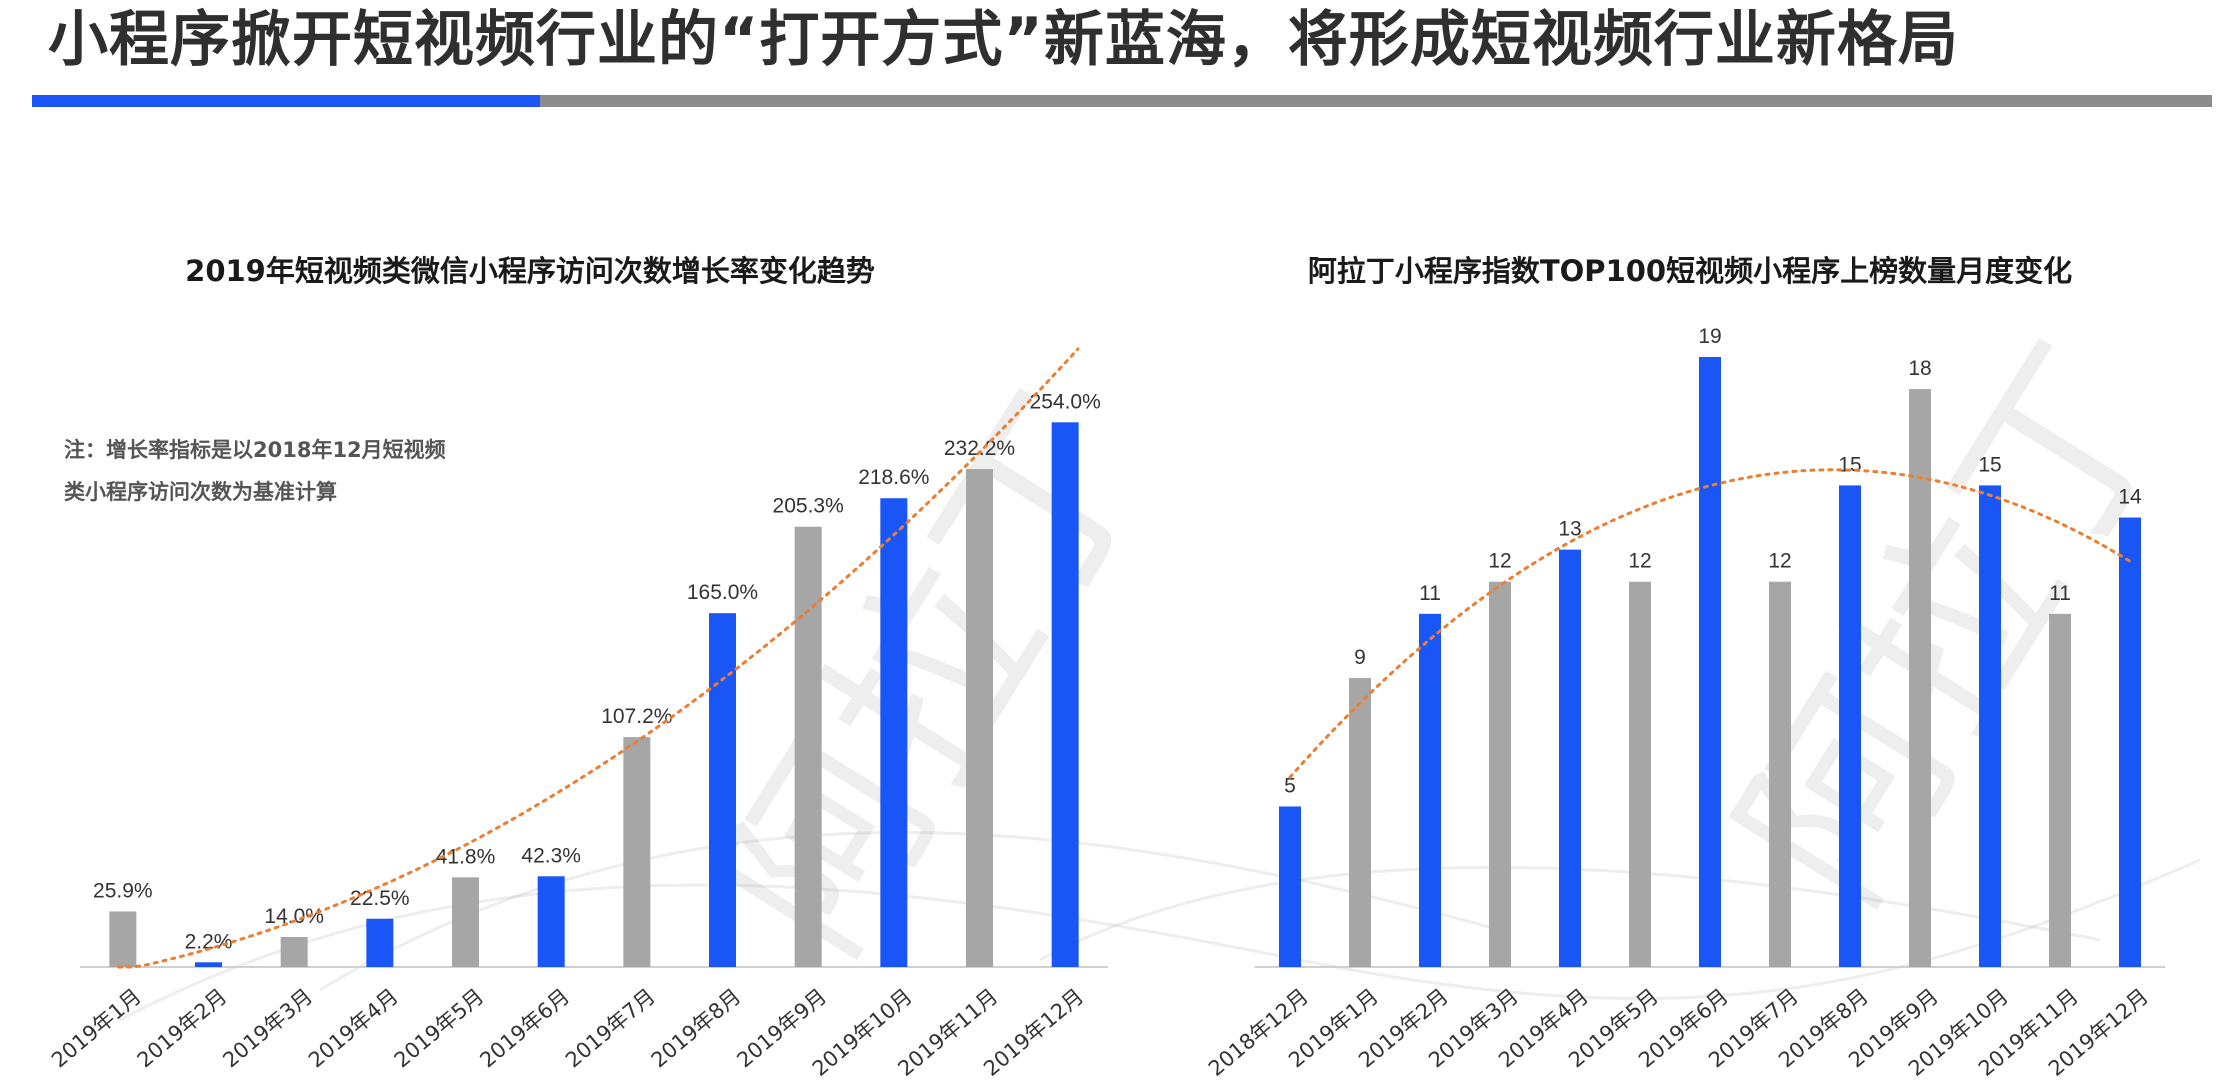 The width and height of the screenshot is (2236, 1092). I want to click on chart-1-data-label-4: 22.5%, so click(380, 898).